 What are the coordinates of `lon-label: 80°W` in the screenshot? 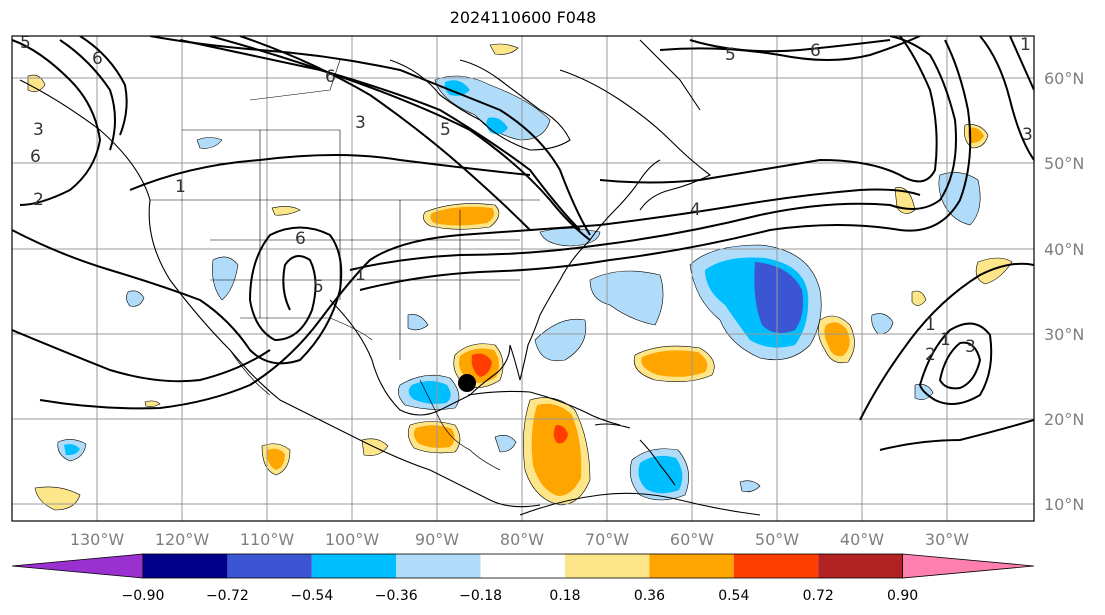 It's located at (522, 539).